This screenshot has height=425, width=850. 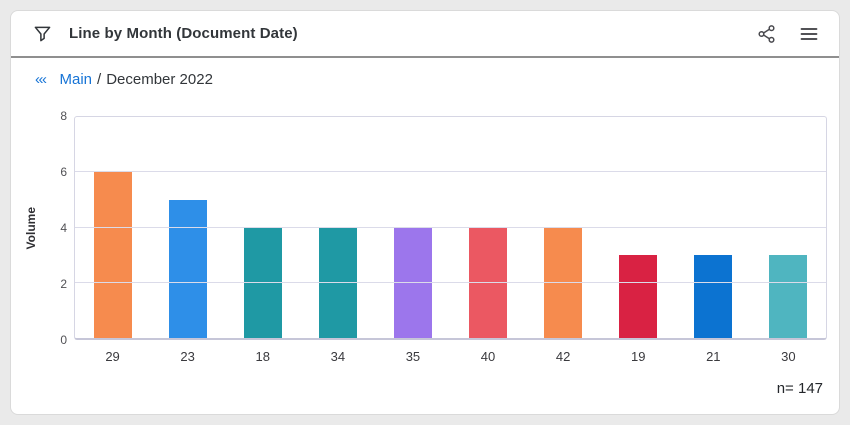 I want to click on x-tick-label: 35, so click(x=413, y=356).